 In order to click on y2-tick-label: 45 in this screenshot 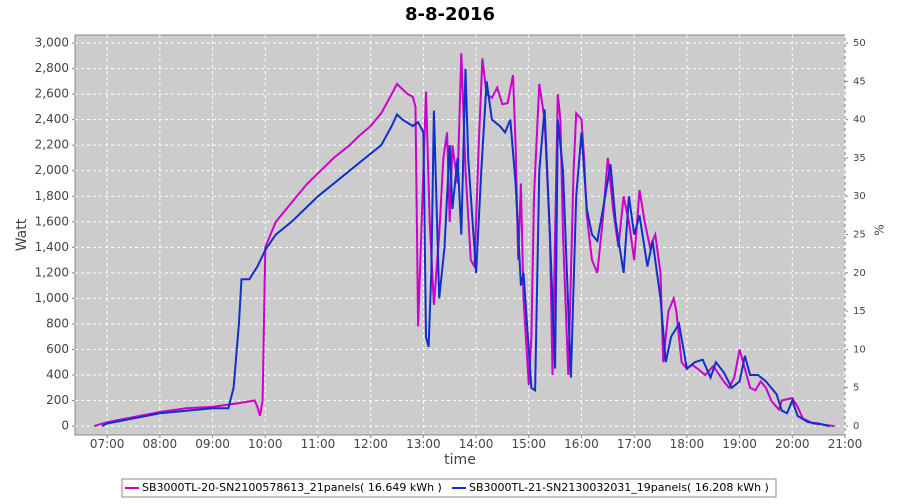, I will do `click(859, 81)`.